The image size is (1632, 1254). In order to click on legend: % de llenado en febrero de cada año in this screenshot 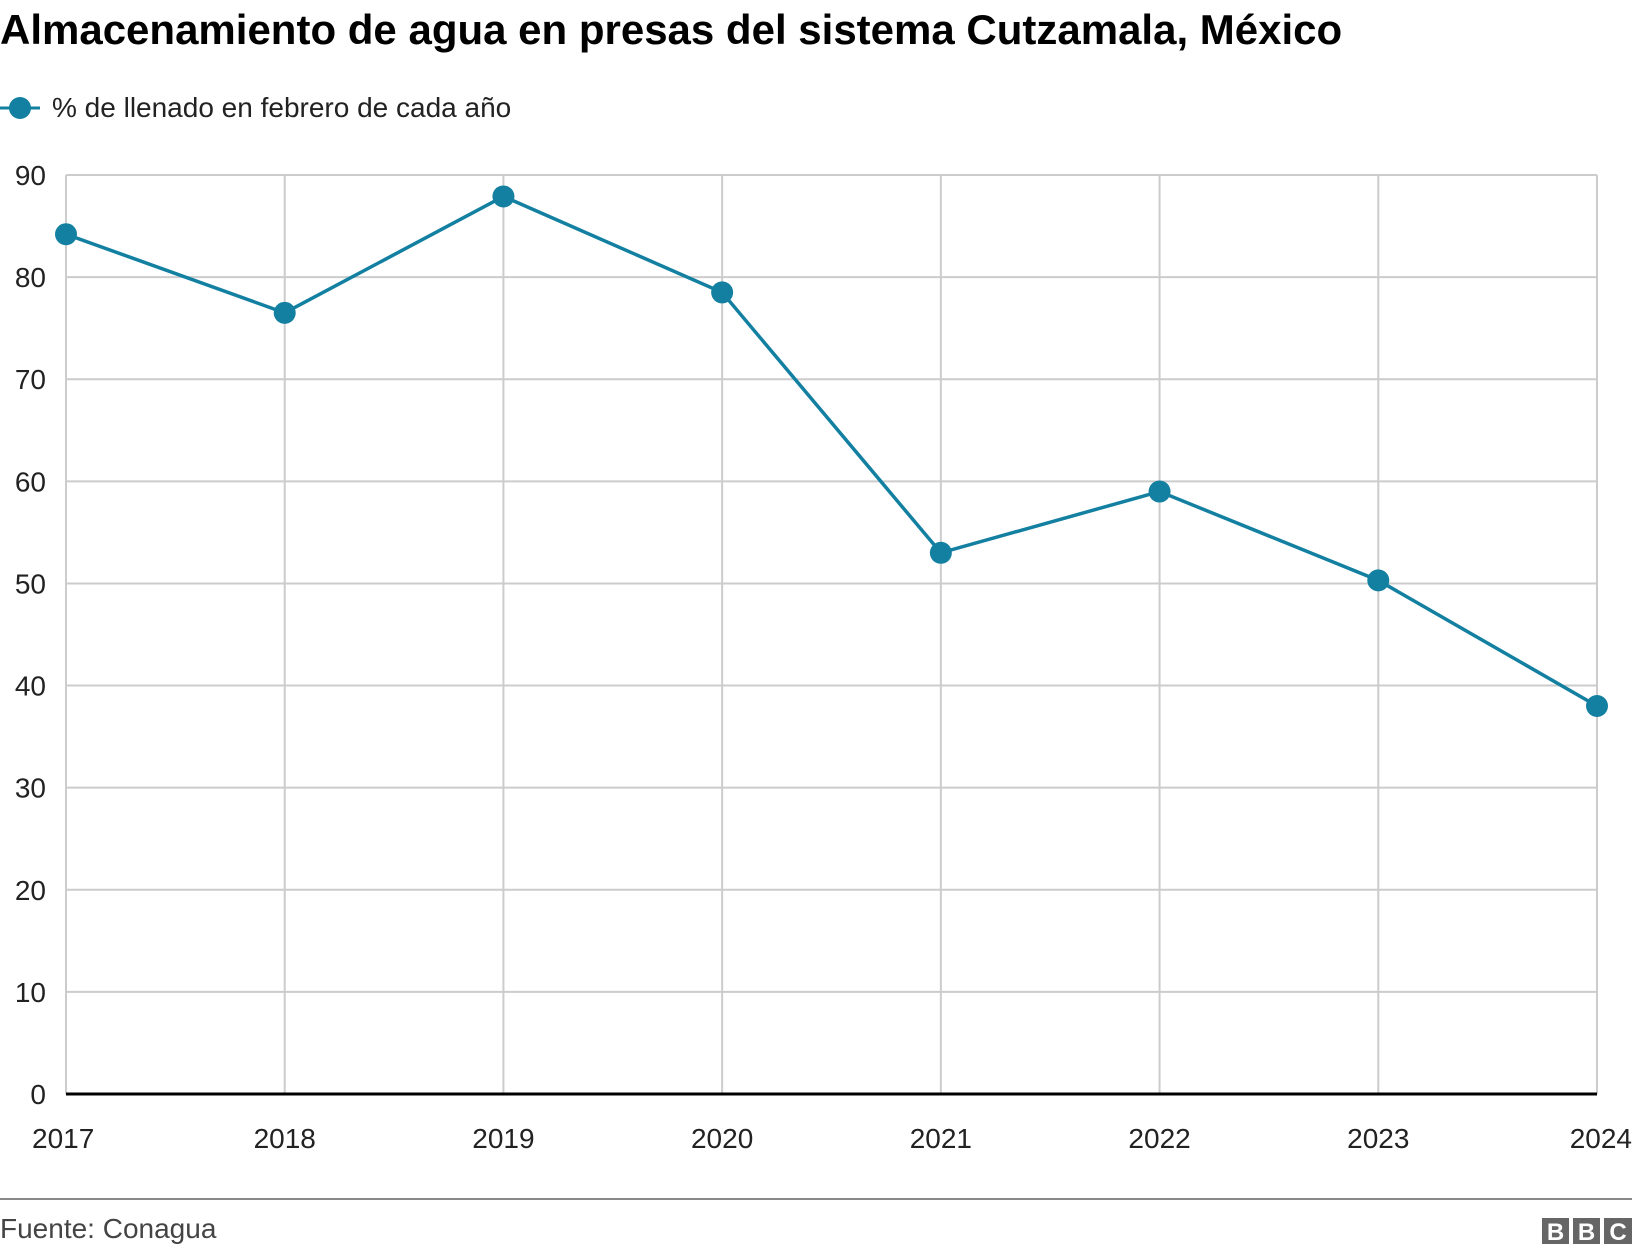, I will do `click(255, 107)`.